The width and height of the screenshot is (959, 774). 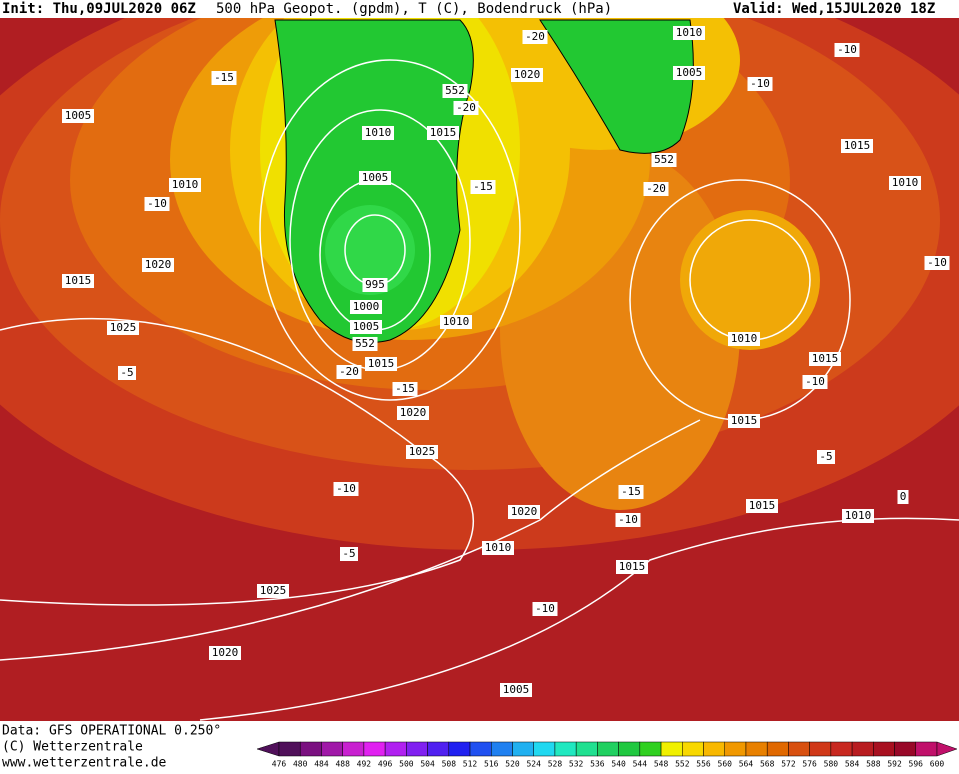 What do you see at coordinates (321, 764) in the screenshot?
I see `colorbar-tick-label: 484` at bounding box center [321, 764].